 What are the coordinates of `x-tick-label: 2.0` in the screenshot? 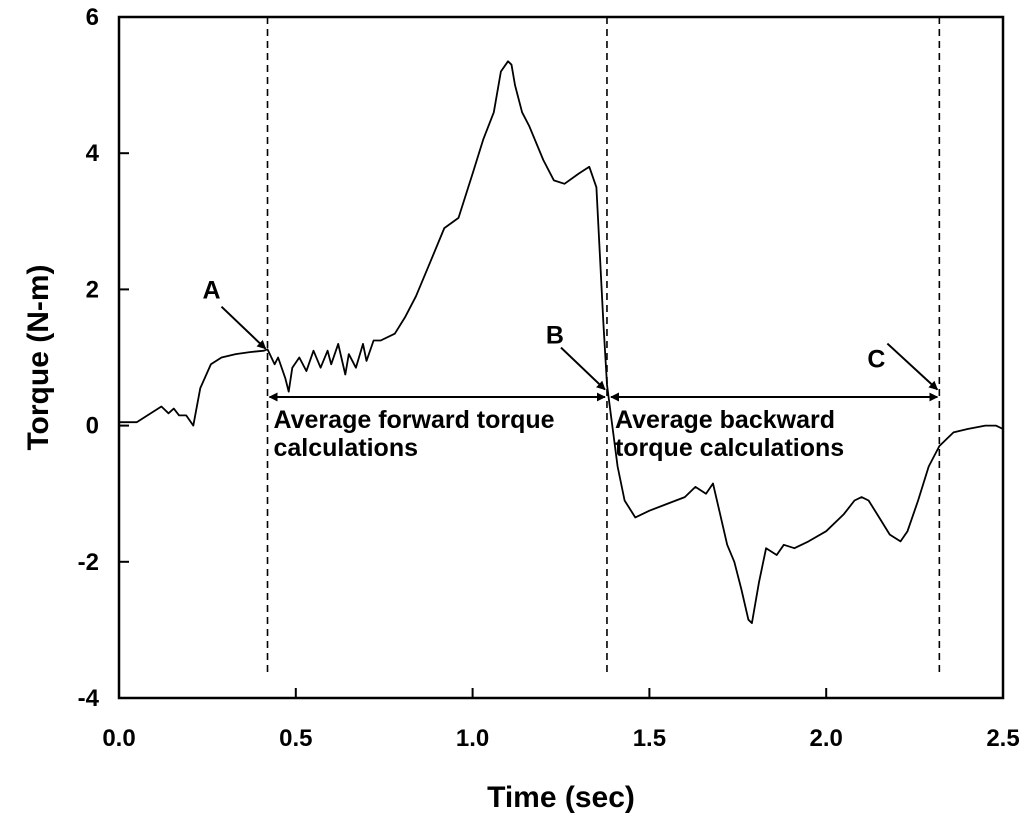 It's located at (826, 738).